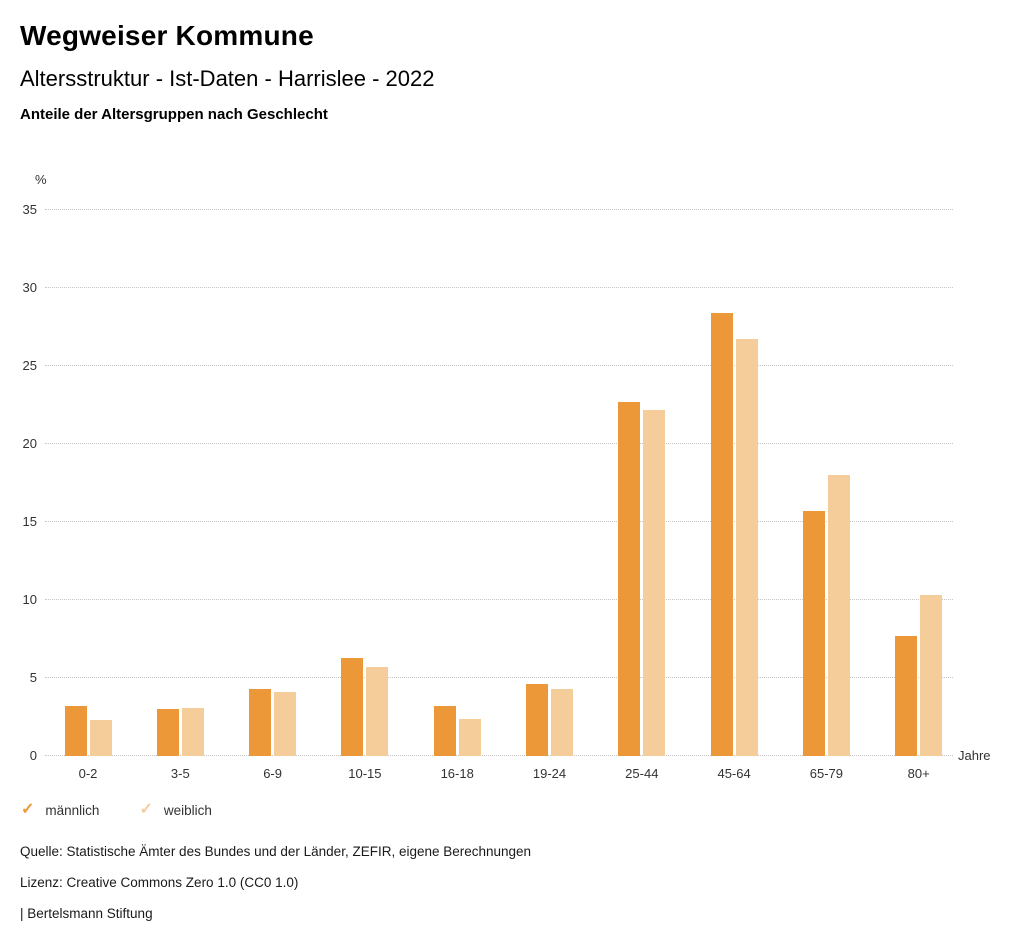 This screenshot has width=1024, height=946. What do you see at coordinates (88, 773) in the screenshot?
I see `x-tick-label-0-2: 0-2` at bounding box center [88, 773].